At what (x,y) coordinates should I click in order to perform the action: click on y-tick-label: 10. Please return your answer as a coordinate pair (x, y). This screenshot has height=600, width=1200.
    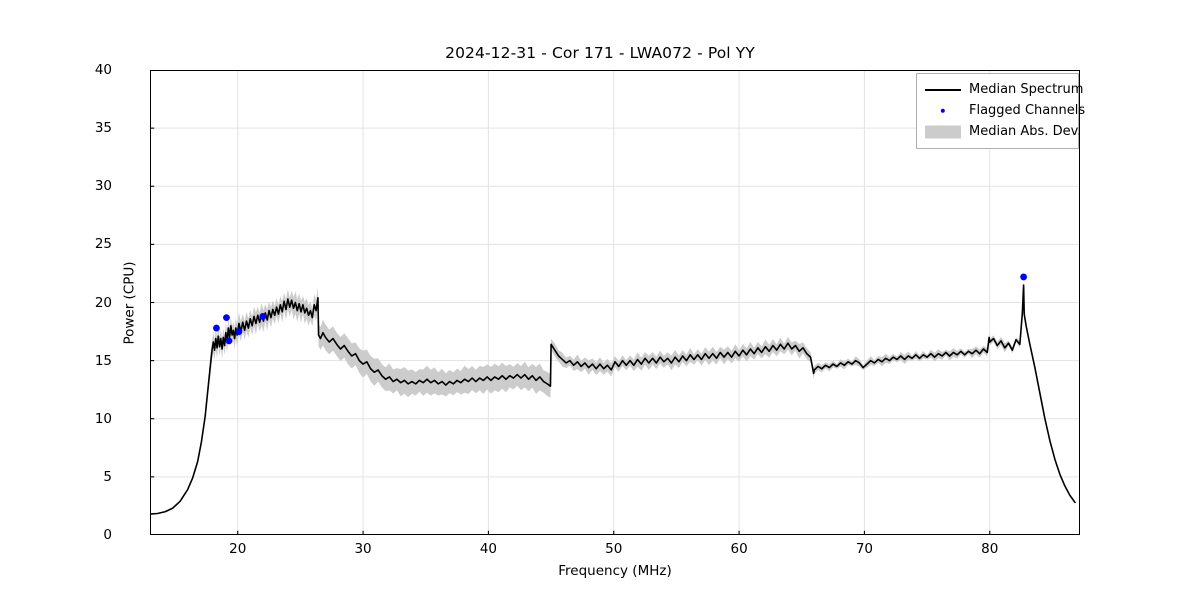
    Looking at the image, I should click on (103, 418).